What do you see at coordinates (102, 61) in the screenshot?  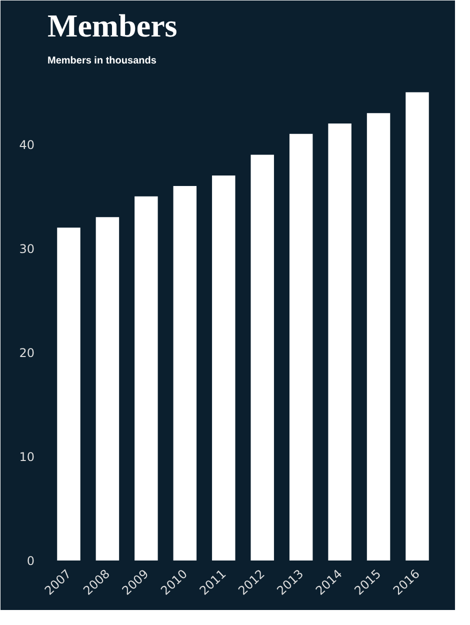 I see `chart-subtitle: Members in thousands` at bounding box center [102, 61].